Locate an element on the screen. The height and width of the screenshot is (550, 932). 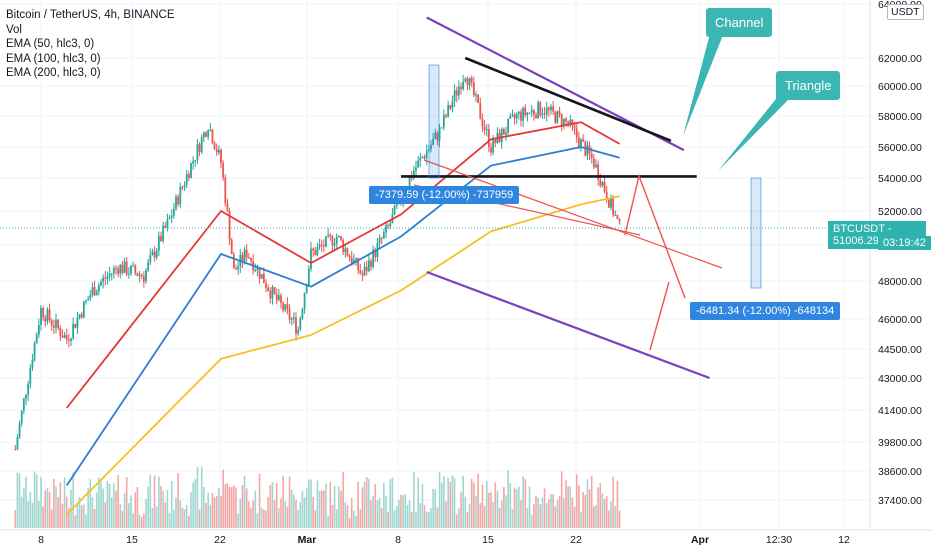
symbol-title: Bitcoin / TetherUS, 4h, BINANCE is located at coordinates (90, 15).